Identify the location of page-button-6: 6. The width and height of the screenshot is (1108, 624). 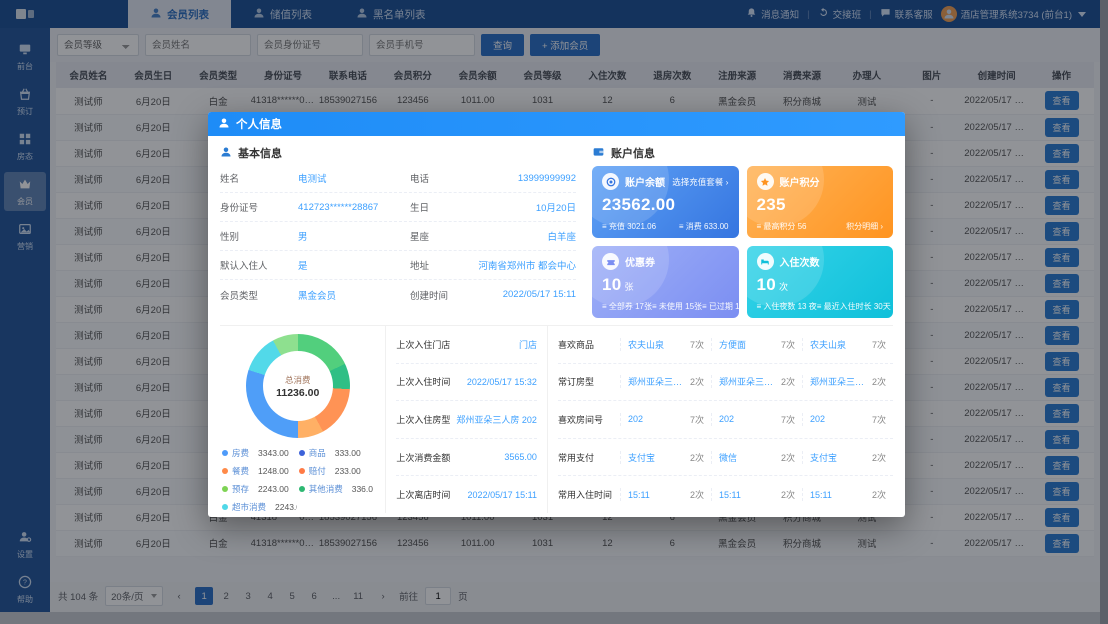
(314, 596).